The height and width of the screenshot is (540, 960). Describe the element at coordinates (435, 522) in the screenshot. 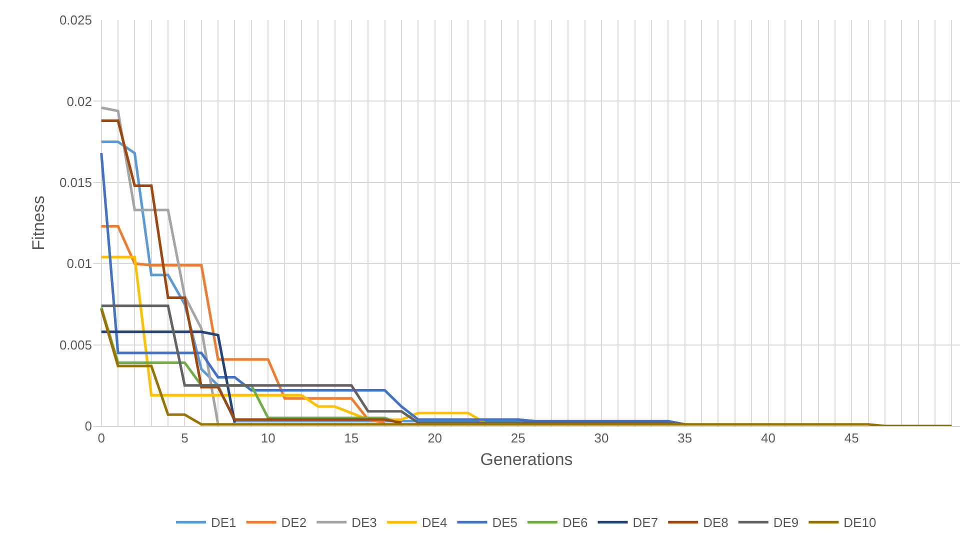

I see `legend-label: DE4` at that location.